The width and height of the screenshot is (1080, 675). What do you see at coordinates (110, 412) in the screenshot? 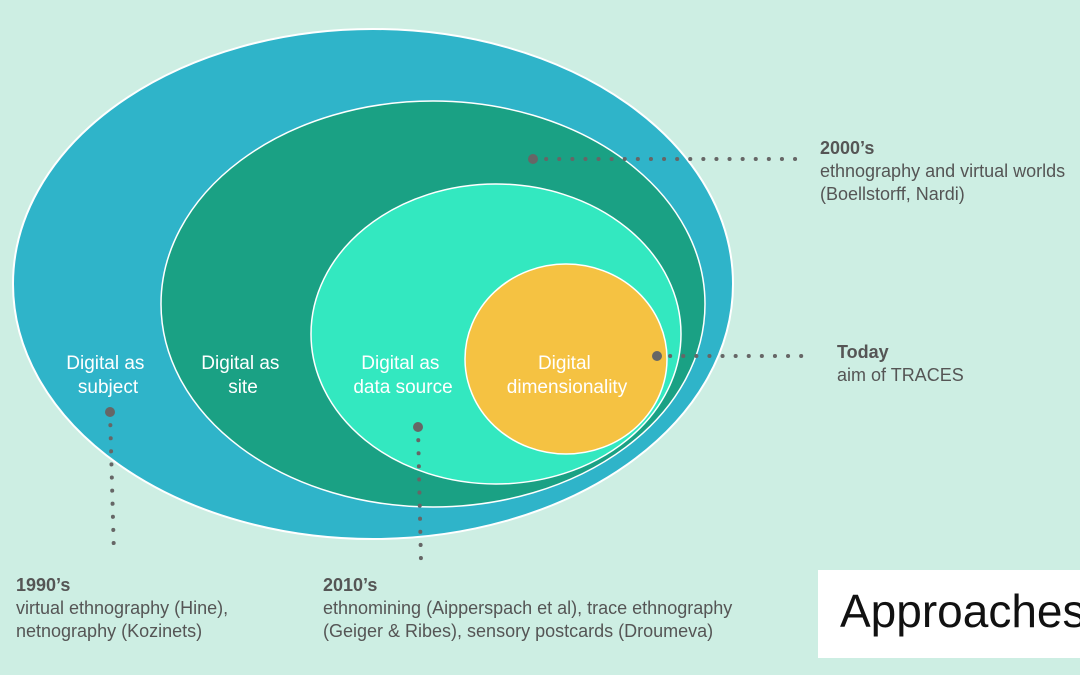
I see `marker-1990s` at bounding box center [110, 412].